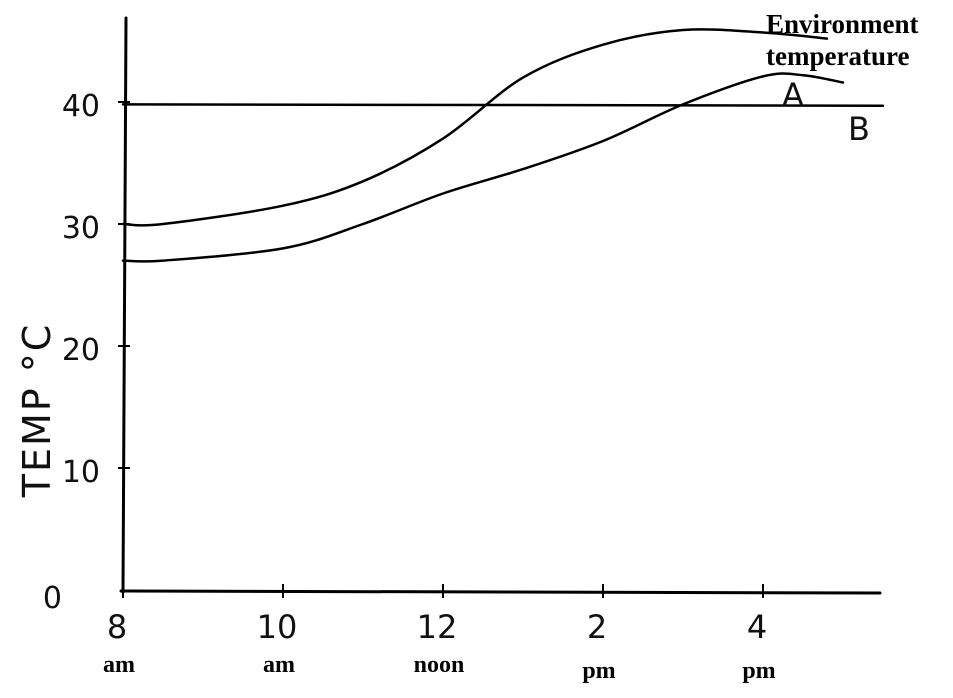  What do you see at coordinates (81, 106) in the screenshot?
I see `y-tick-label: 40` at bounding box center [81, 106].